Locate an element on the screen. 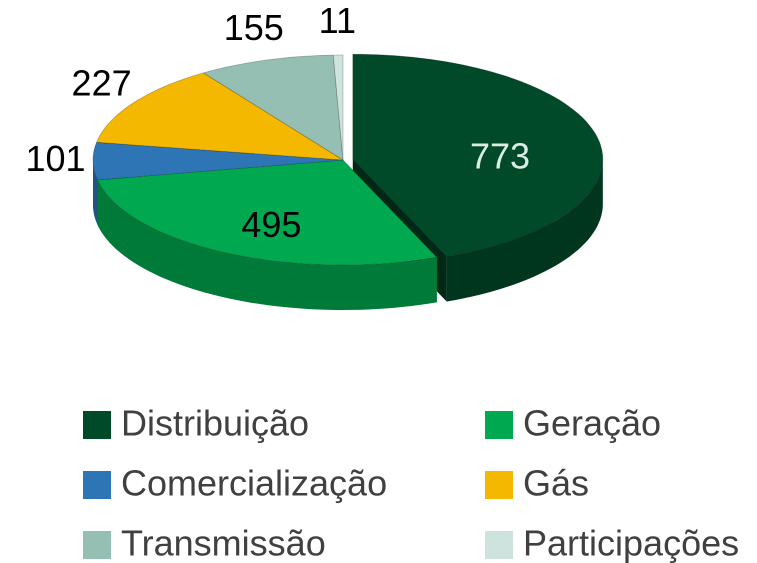 Image resolution: width=757 pixels, height=563 pixels. value-label: 773 is located at coordinates (500, 156).